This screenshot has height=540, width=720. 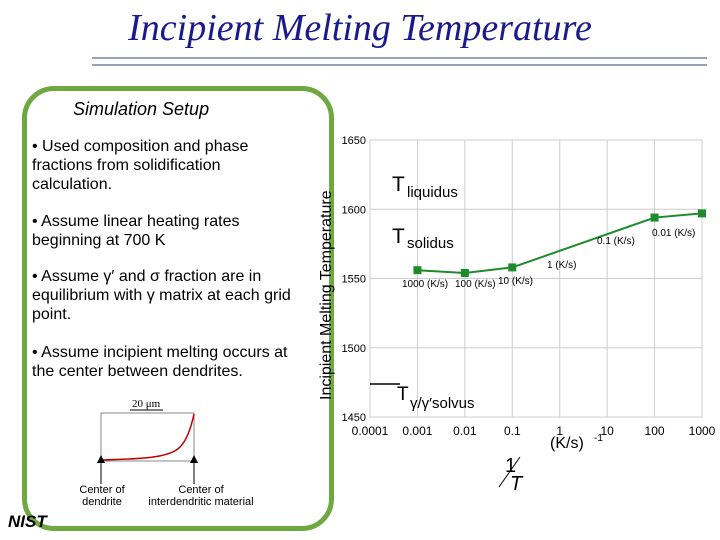 I want to click on rate-label-1000: 1000 (K/s), so click(x=425, y=284).